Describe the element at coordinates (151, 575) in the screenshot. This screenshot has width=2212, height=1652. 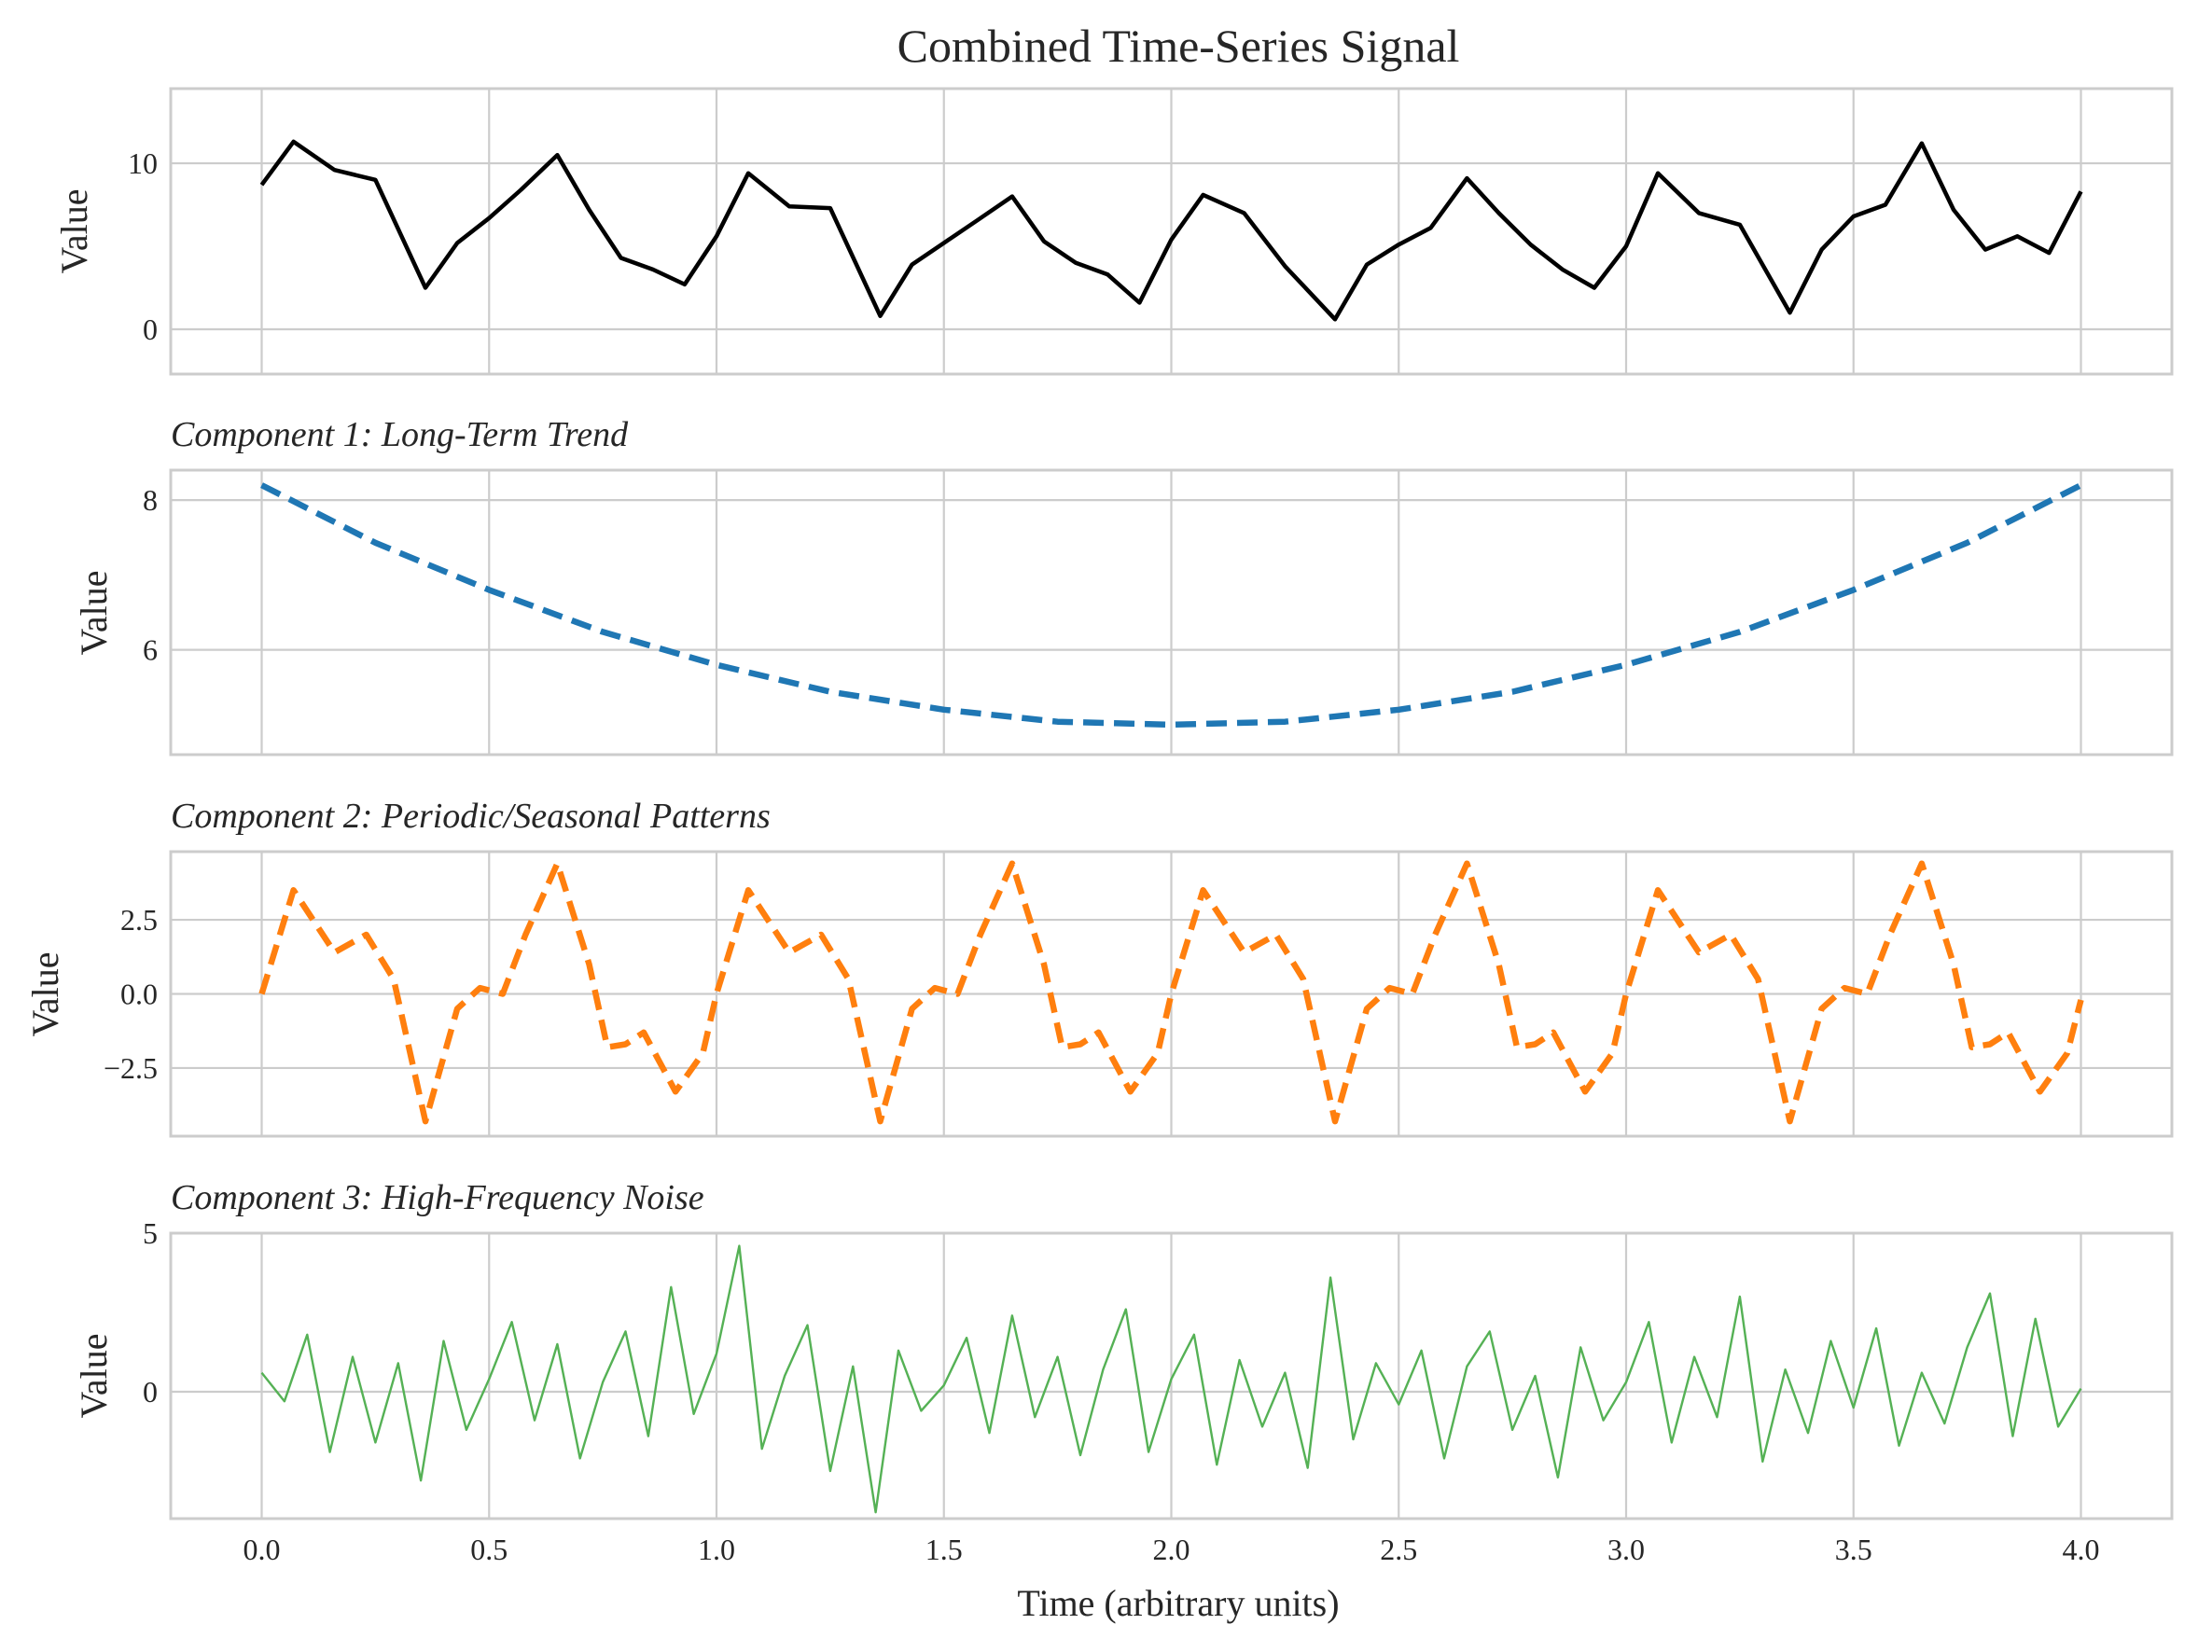
I see `panel-trend-yticks: 68` at that location.